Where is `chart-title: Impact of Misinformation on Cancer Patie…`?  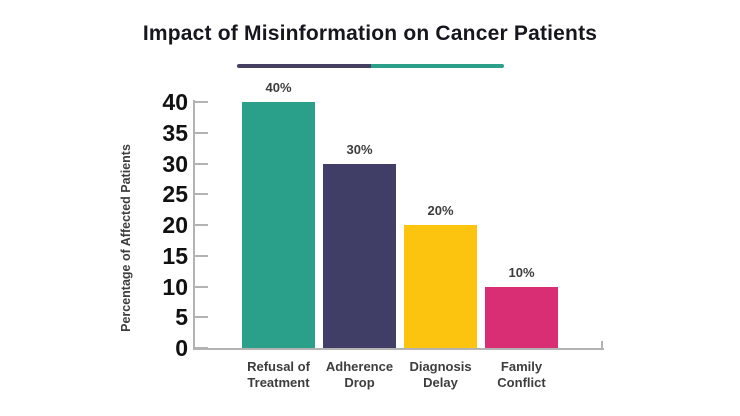
chart-title: Impact of Misinformation on Cancer Patie… is located at coordinates (370, 33).